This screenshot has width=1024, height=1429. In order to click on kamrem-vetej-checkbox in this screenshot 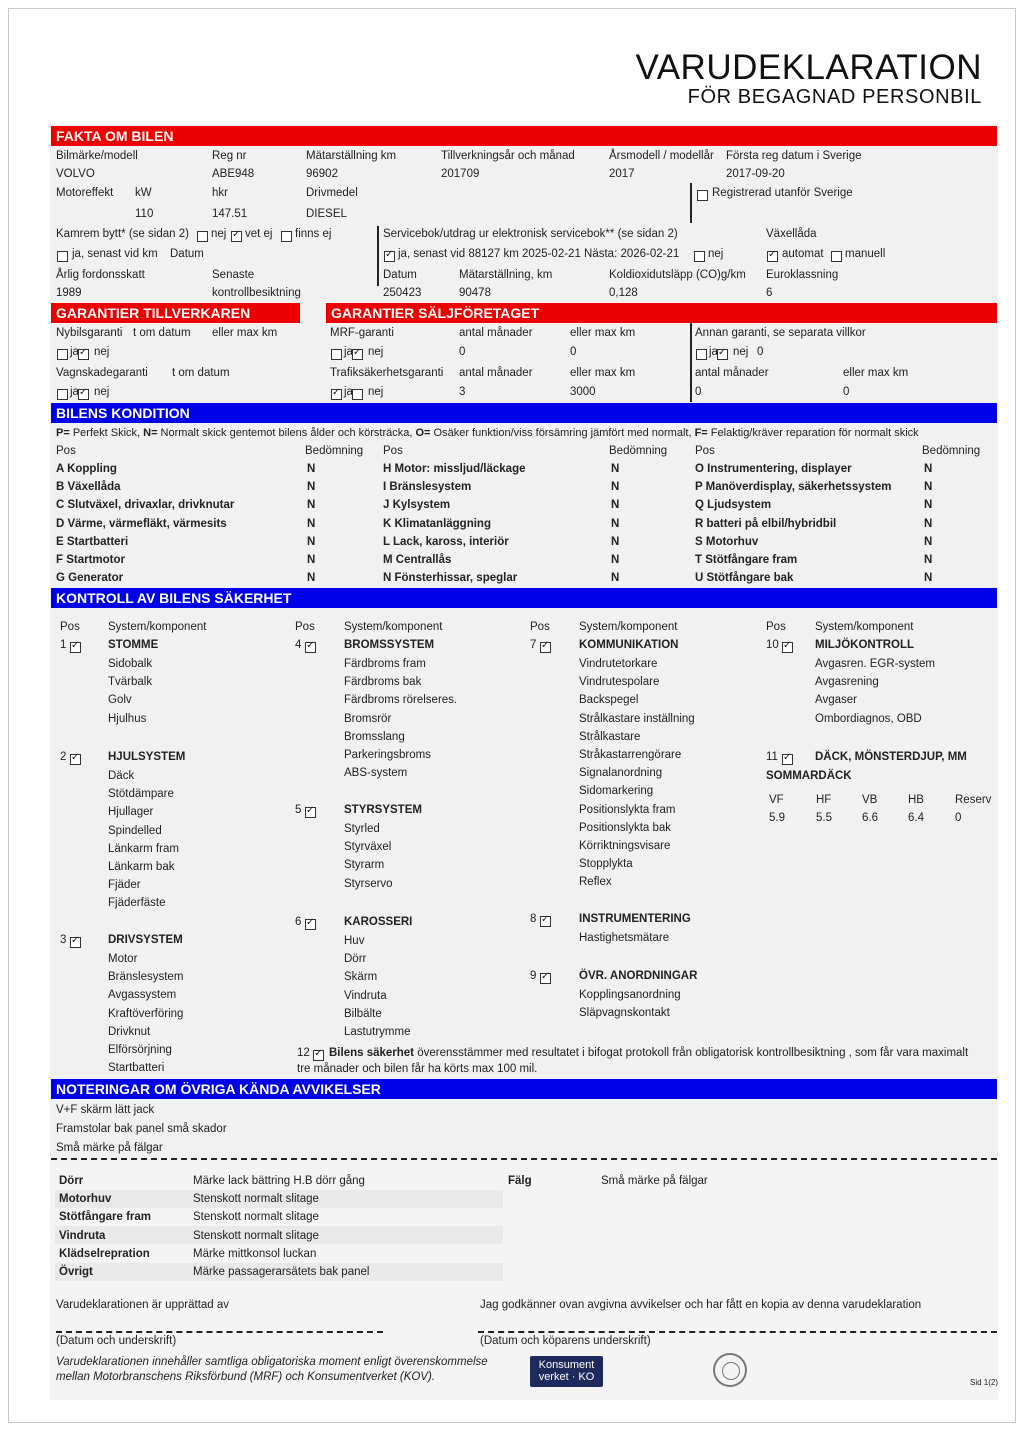, I will do `click(236, 235)`.